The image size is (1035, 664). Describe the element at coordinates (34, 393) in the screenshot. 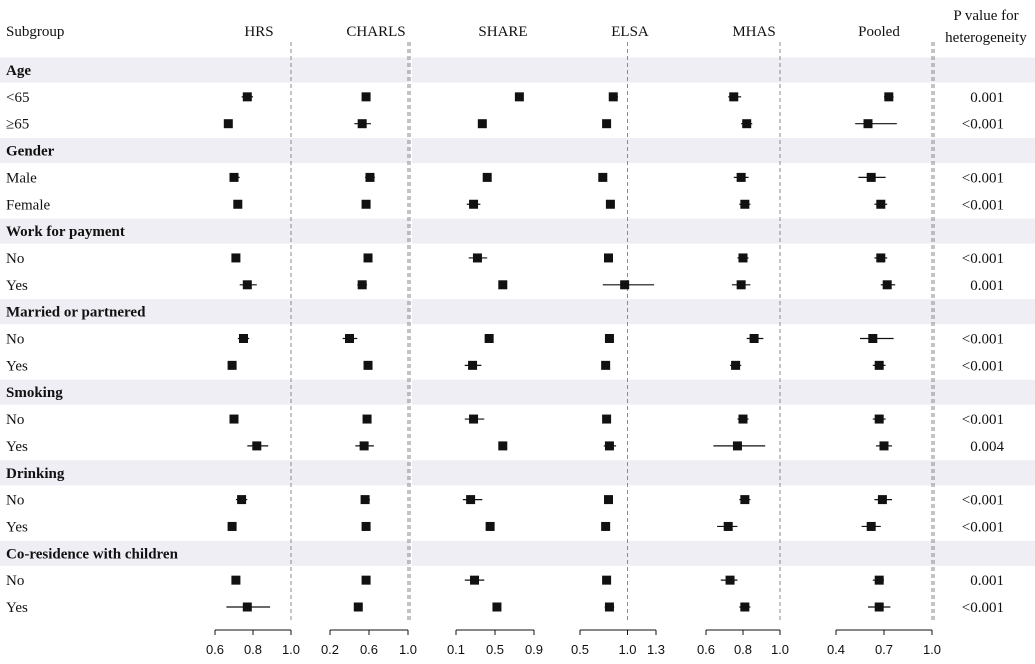

I see `group-header: Smoking` at that location.